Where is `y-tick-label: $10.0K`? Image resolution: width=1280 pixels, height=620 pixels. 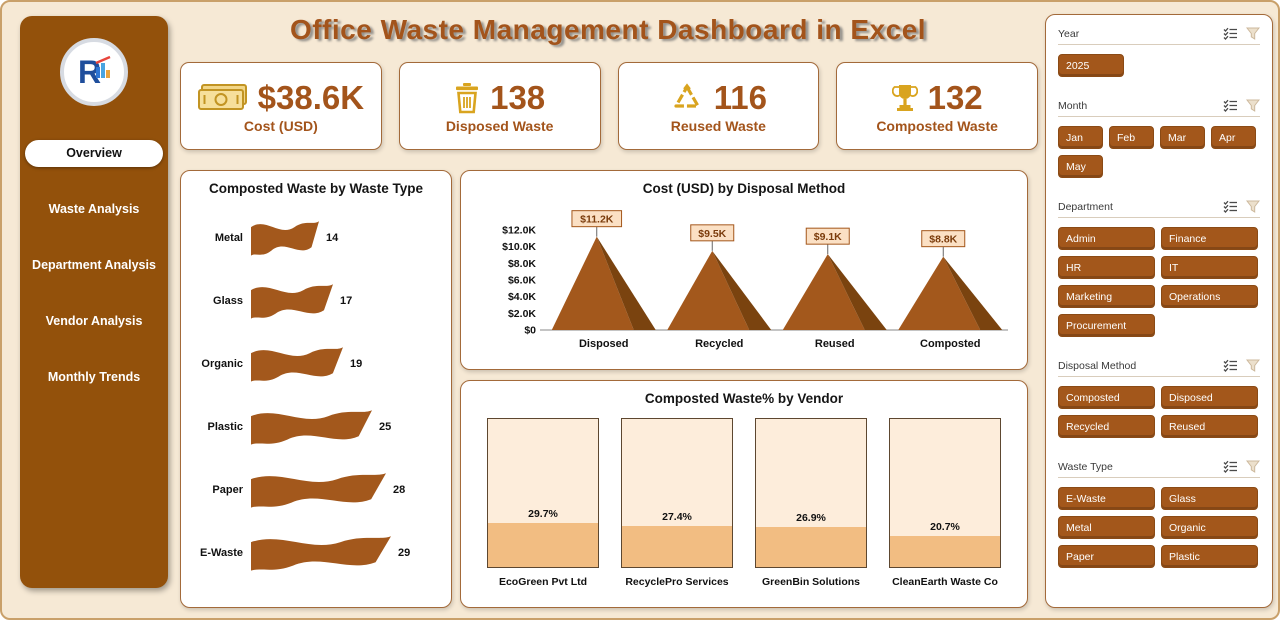 y-tick-label: $10.0K is located at coordinates (519, 247).